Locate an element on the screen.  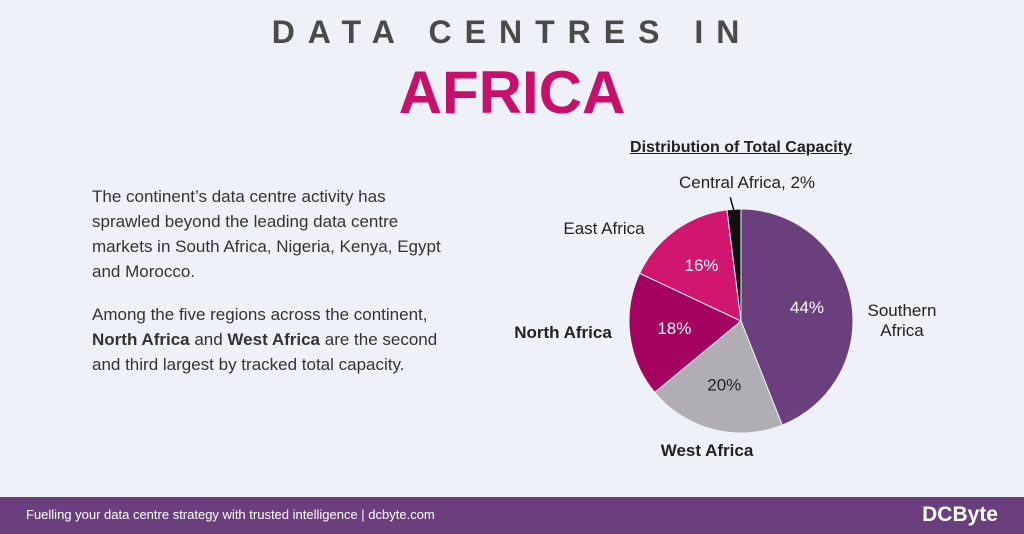
category-label: North Africa is located at coordinates (563, 332).